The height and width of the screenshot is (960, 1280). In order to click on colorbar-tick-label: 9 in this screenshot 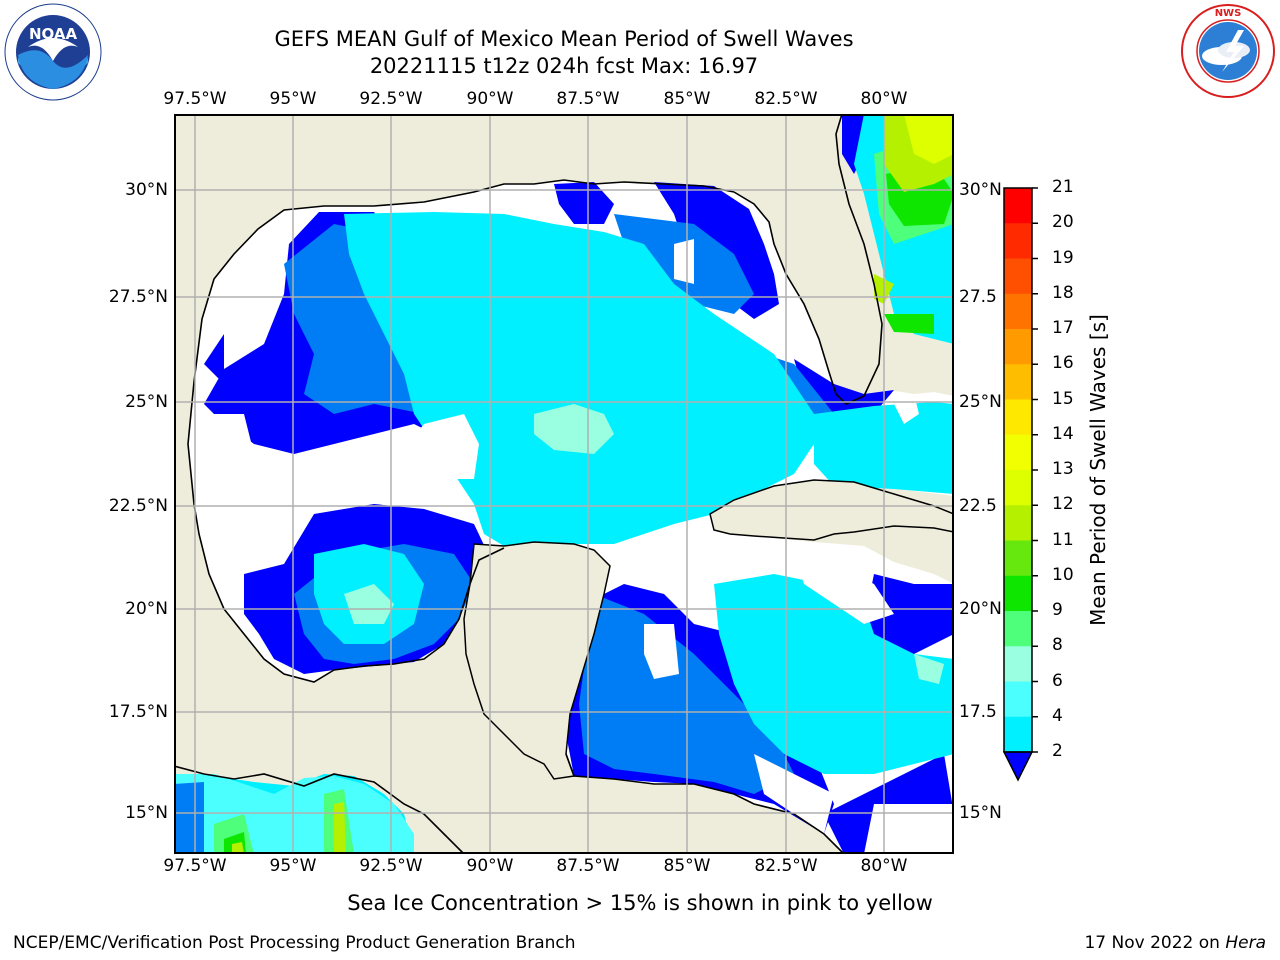, I will do `click(1057, 610)`.